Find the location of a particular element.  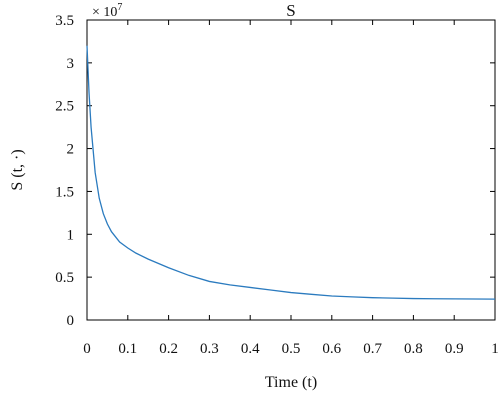

y-tick-label: 3.5 is located at coordinates (64, 21).